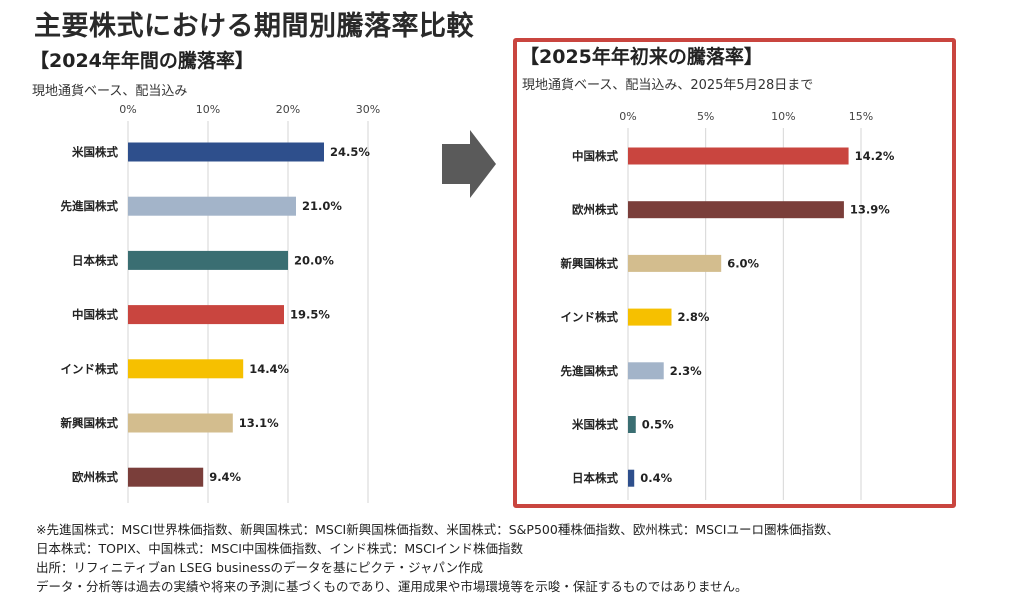 This screenshot has height=602, width=1010. I want to click on right-category-label: 中国株式, so click(595, 156).